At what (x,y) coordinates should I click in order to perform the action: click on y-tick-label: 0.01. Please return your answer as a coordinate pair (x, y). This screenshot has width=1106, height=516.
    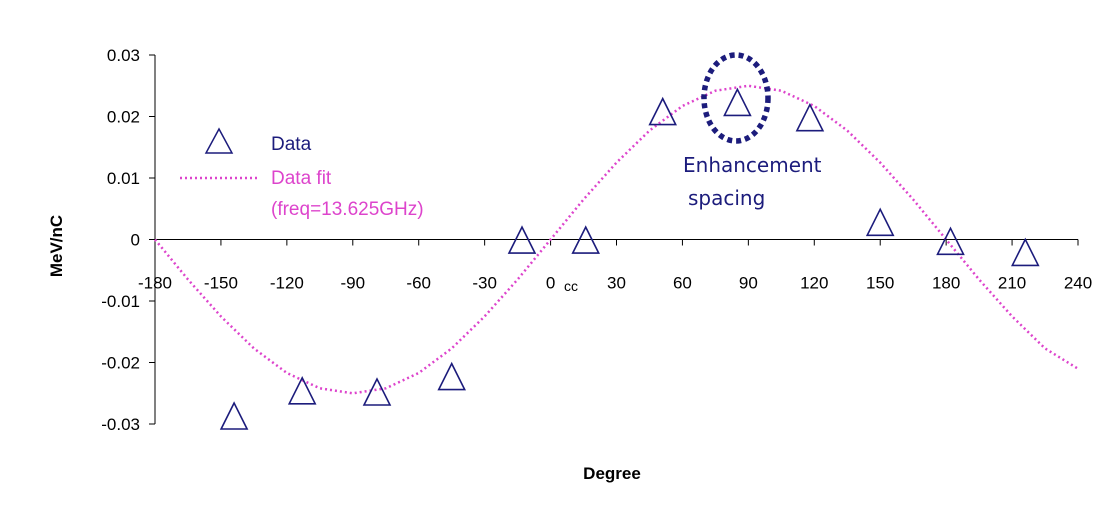
    Looking at the image, I should click on (123, 178).